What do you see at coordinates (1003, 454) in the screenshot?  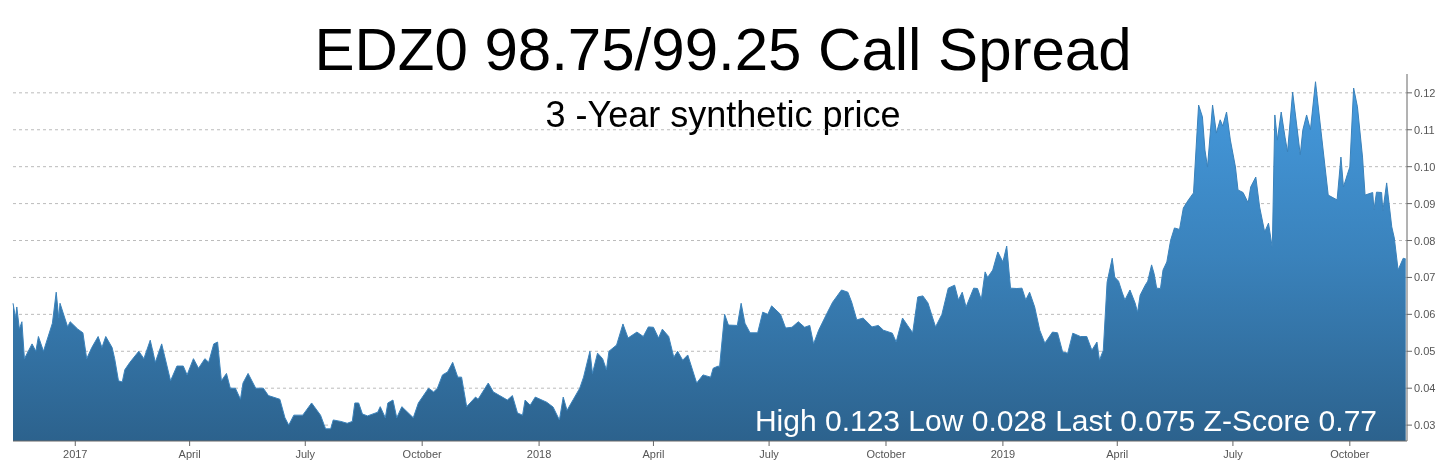 I see `x-tick-label: 2019` at bounding box center [1003, 454].